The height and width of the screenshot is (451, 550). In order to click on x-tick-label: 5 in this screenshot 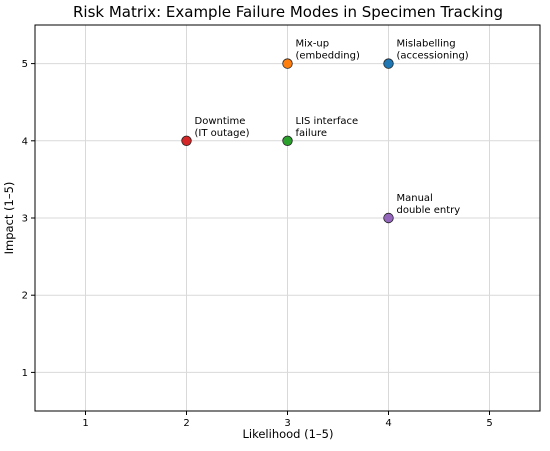, I will do `click(489, 423)`.